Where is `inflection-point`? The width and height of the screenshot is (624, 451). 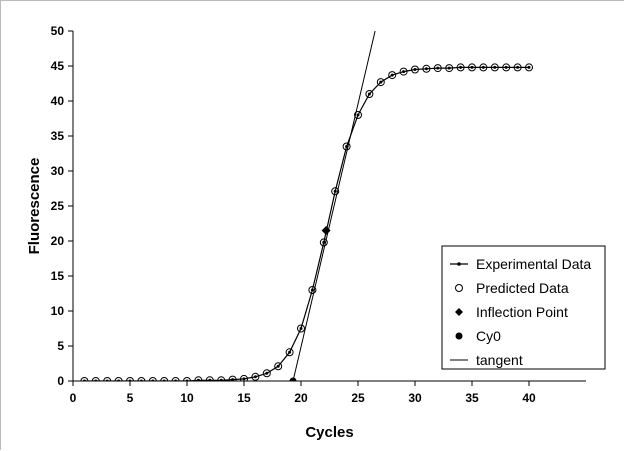
inflection-point is located at coordinates (326, 230).